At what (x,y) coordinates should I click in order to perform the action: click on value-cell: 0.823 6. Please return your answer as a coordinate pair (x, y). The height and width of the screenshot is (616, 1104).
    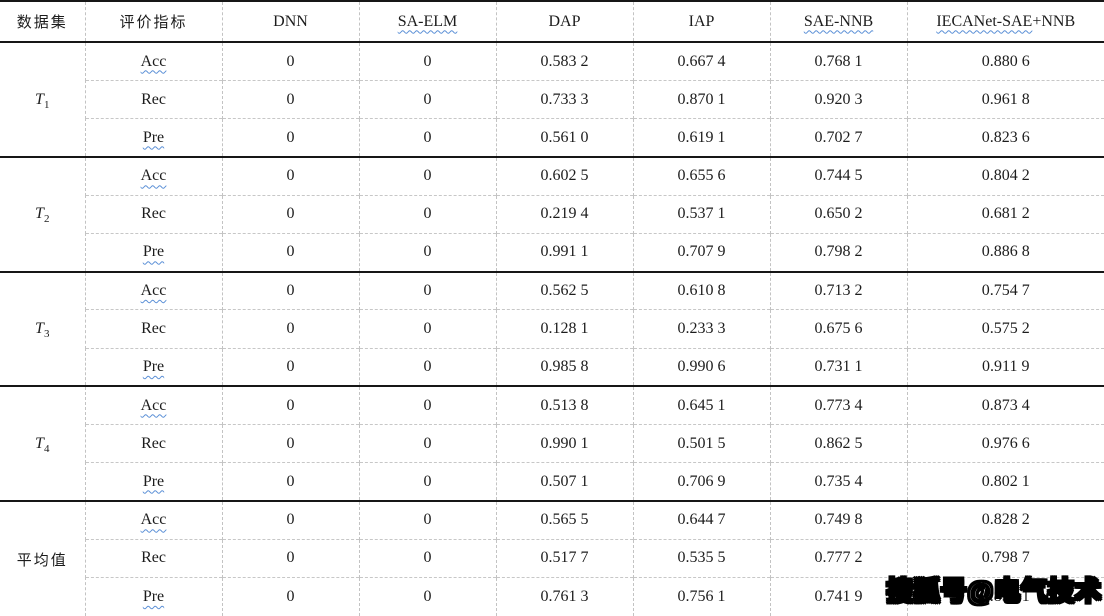
    Looking at the image, I should click on (1005, 137).